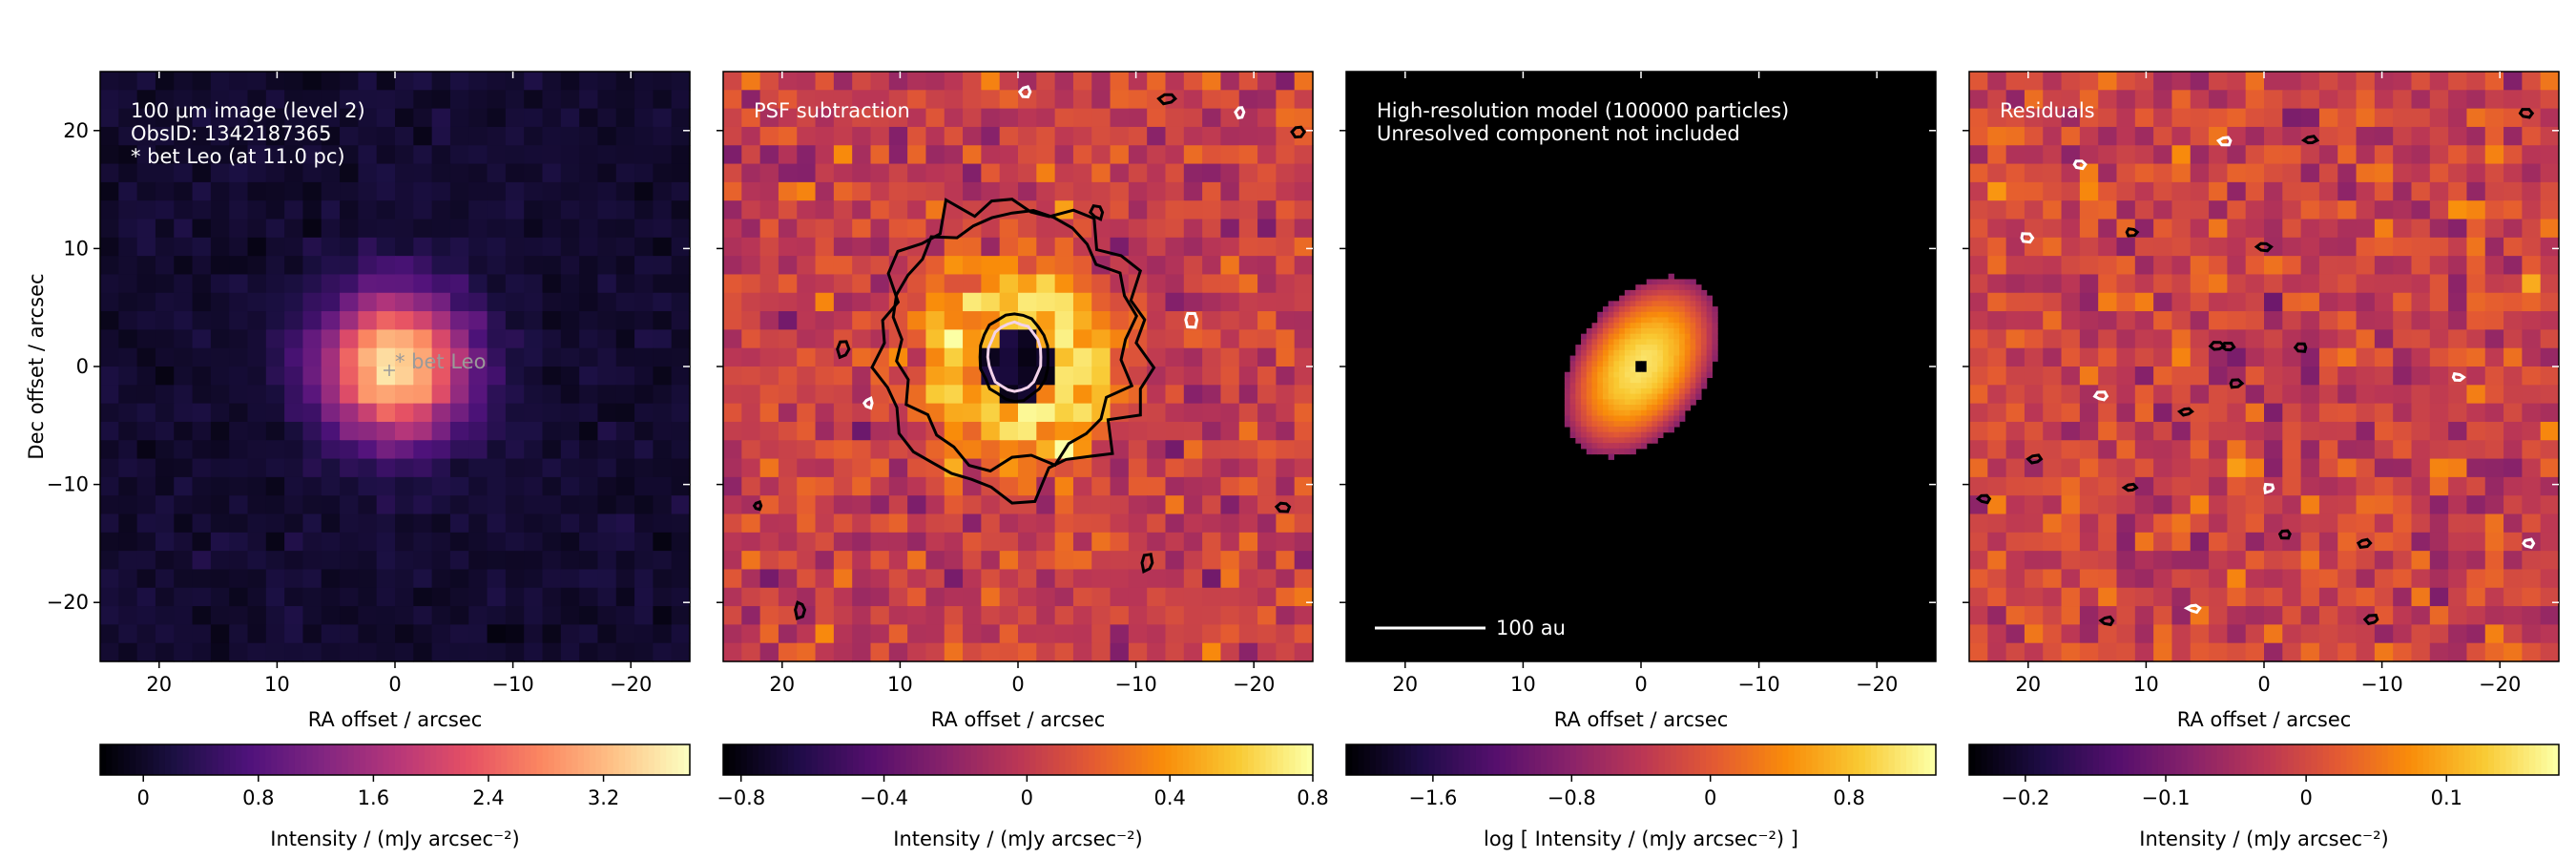  What do you see at coordinates (1283, 507) in the screenshot?
I see `contour-line` at bounding box center [1283, 507].